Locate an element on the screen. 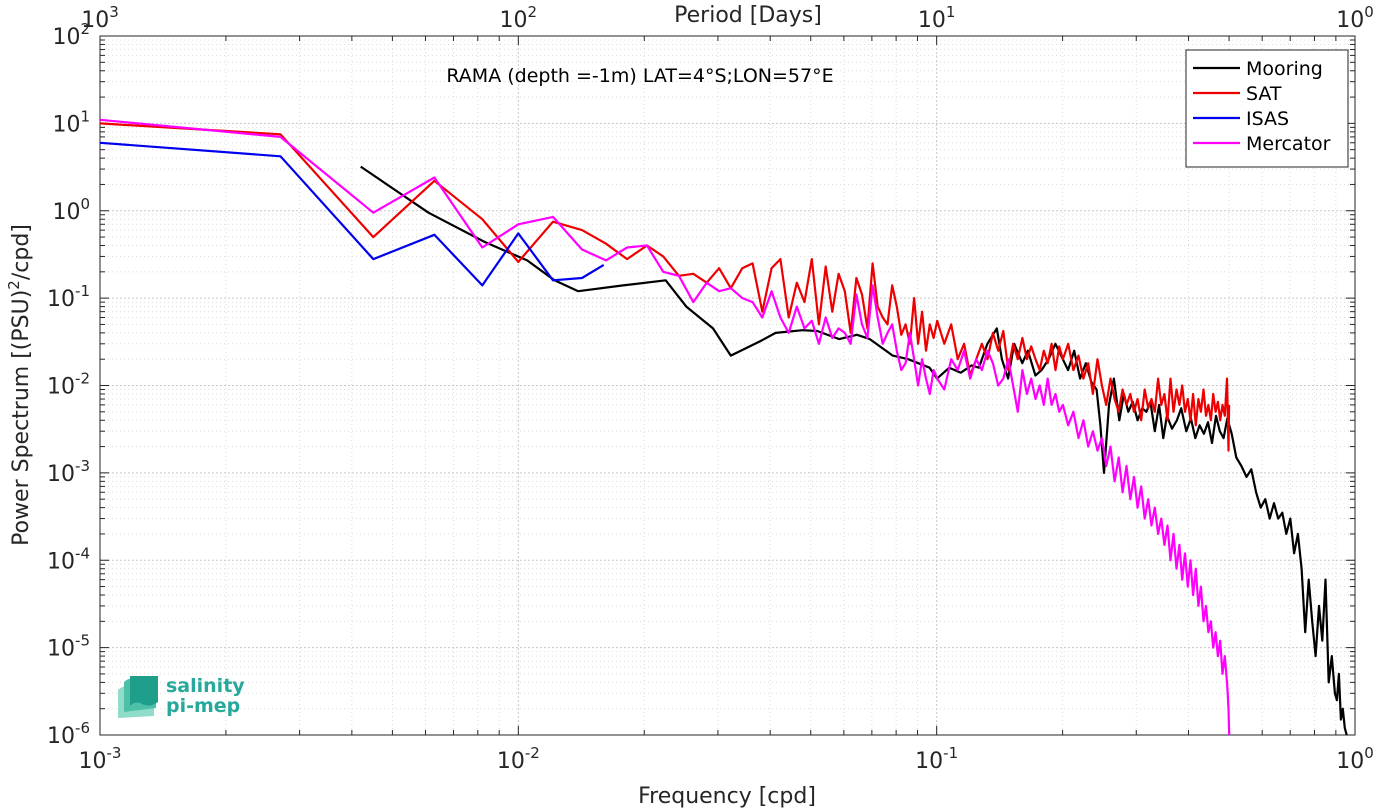  top-tick-label: 10³ is located at coordinates (100, 18).